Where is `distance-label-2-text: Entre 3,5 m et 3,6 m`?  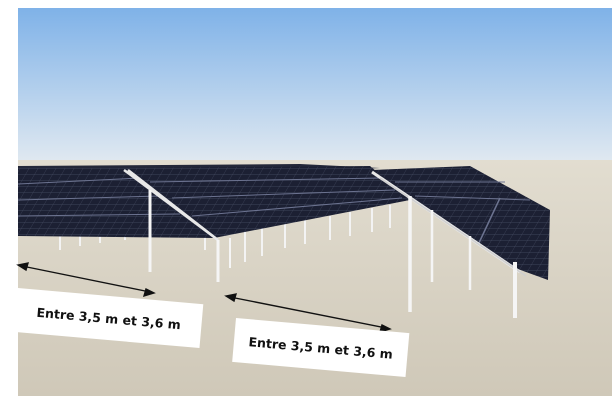
distance-label-2-text: Entre 3,5 m et 3,6 m is located at coordinates (321, 347).